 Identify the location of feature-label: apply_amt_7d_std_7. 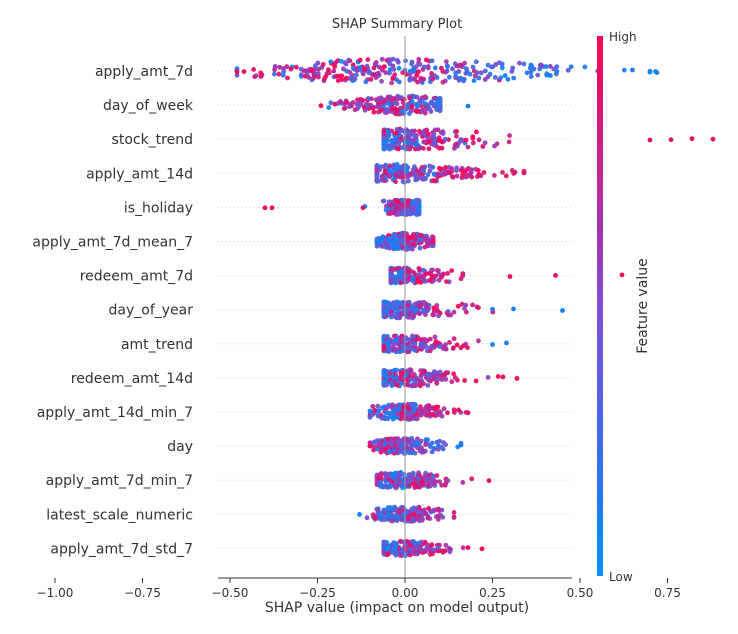
(121, 549).